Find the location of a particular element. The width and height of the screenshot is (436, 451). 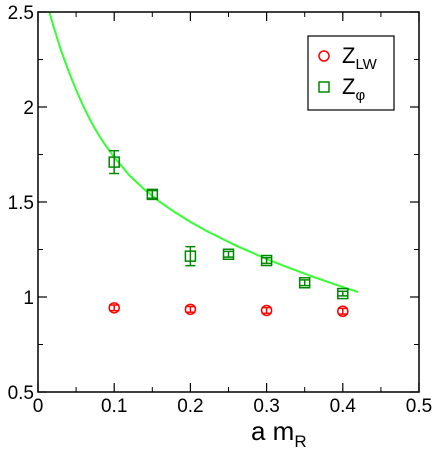

x-axis-label: a mR is located at coordinates (279, 433).